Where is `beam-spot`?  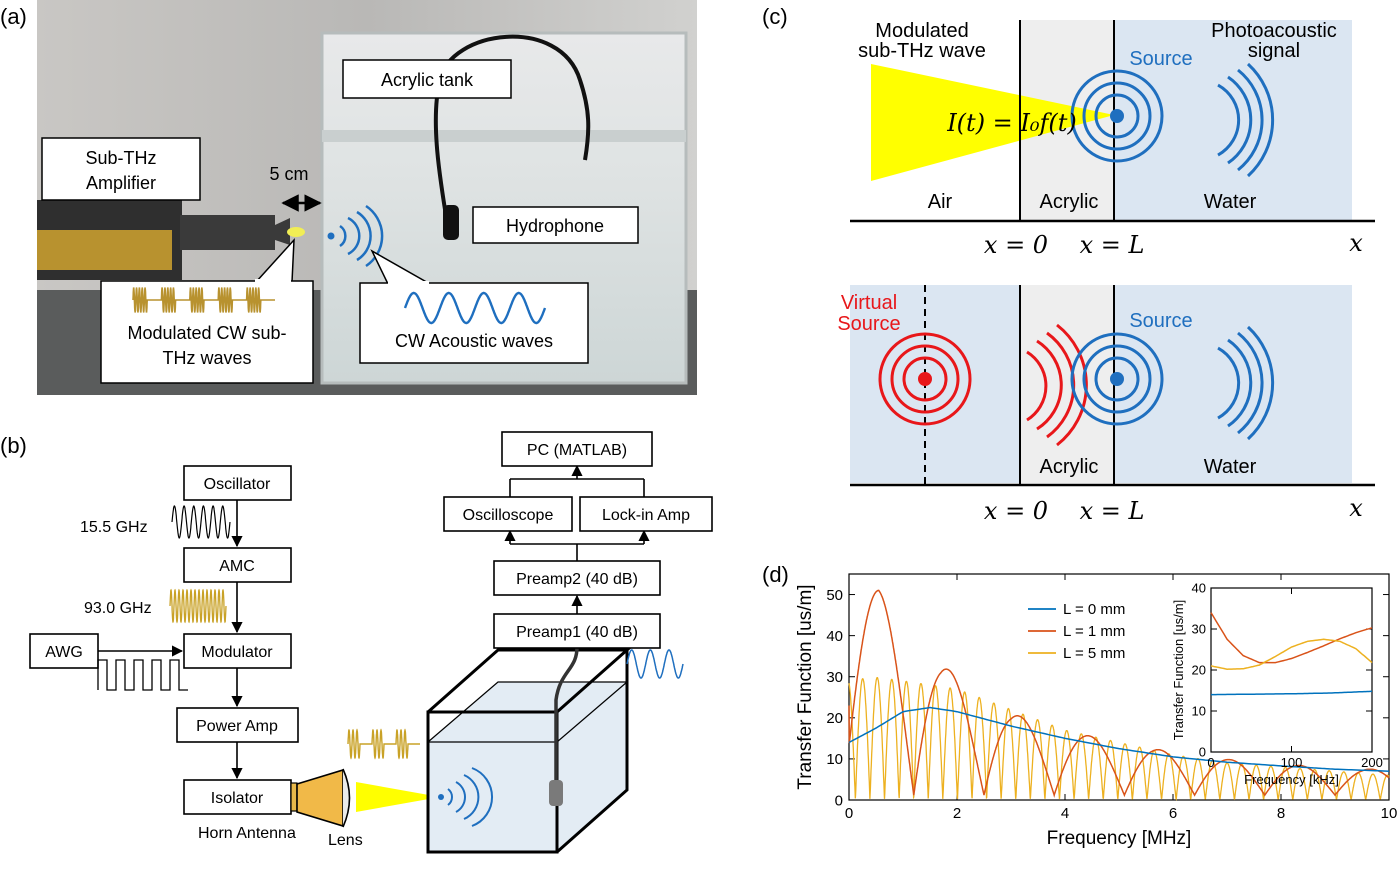 beam-spot is located at coordinates (296, 232).